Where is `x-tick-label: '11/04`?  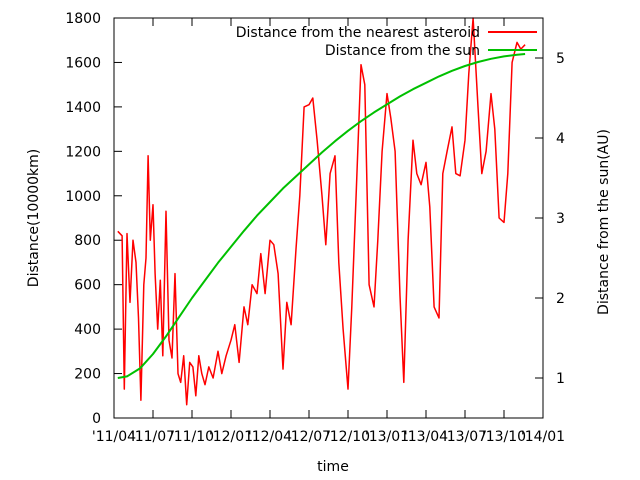
x-tick-label: '11/04 is located at coordinates (114, 437).